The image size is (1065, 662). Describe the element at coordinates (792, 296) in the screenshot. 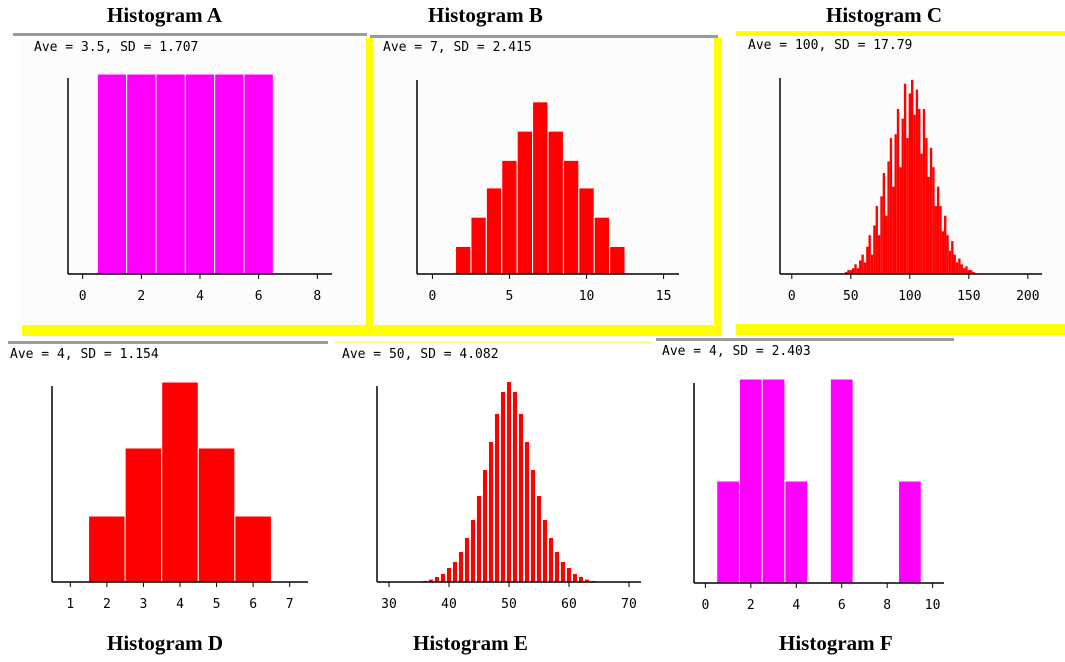

I see `tick-label-c-0: 0` at that location.